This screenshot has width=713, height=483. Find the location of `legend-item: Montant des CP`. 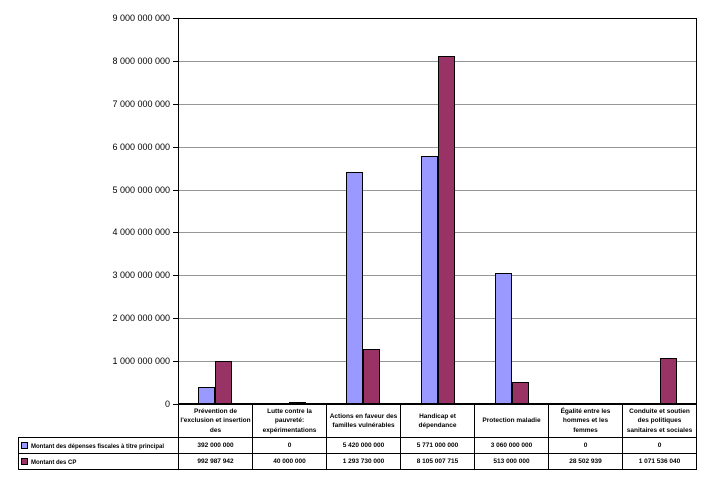

legend-item: Montant des CP is located at coordinates (98, 461).